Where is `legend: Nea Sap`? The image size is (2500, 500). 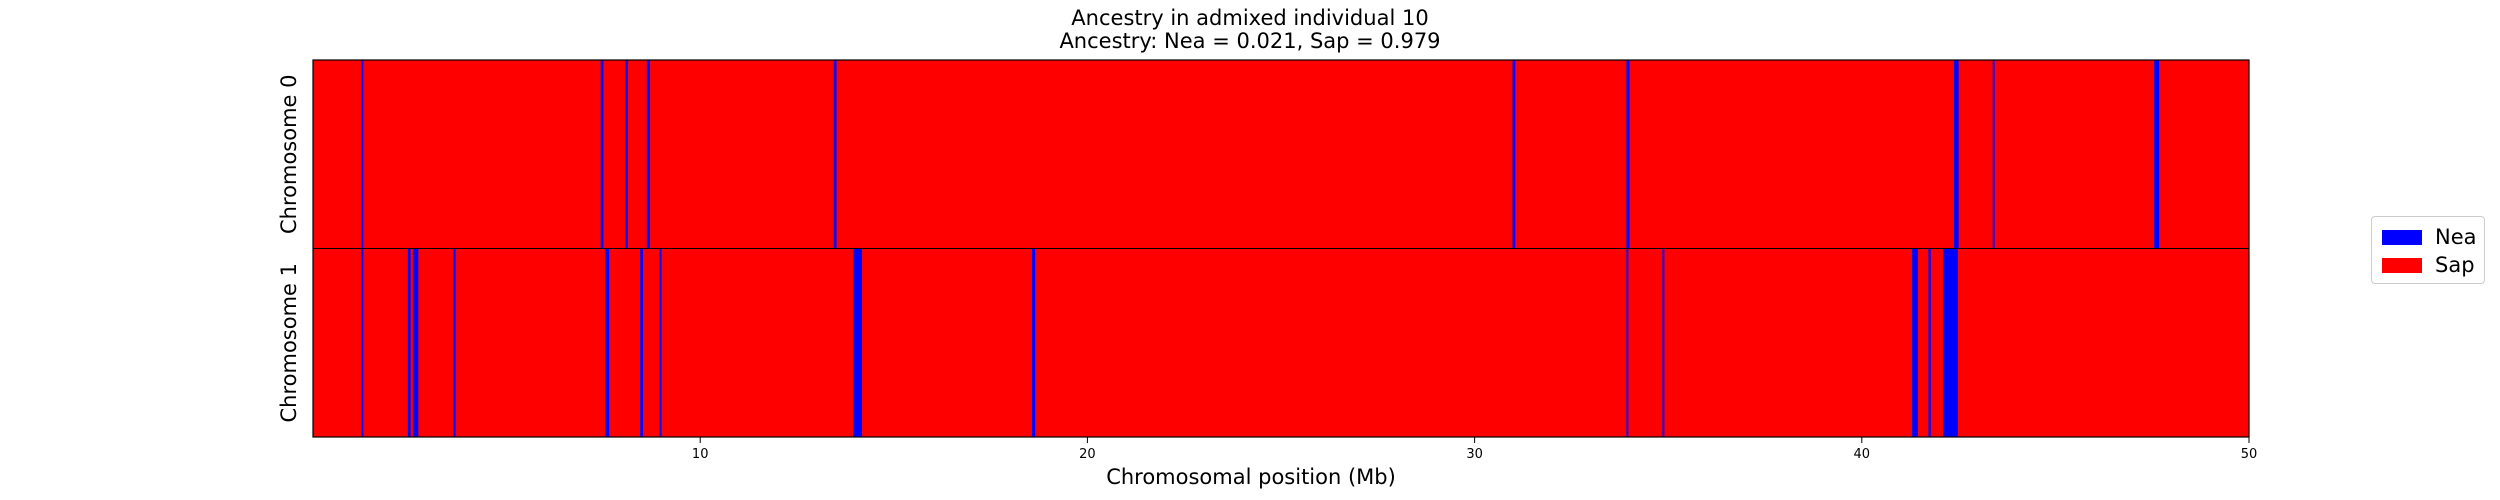 legend: Nea Sap is located at coordinates (2428, 250).